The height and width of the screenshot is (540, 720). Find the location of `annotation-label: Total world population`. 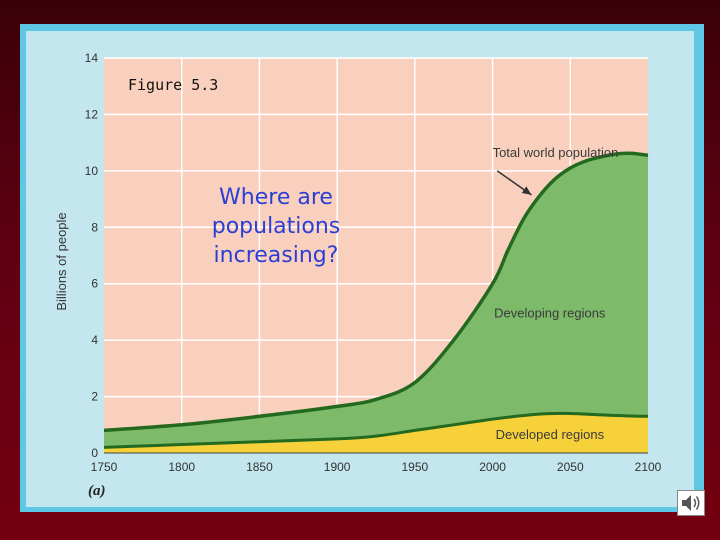

annotation-label: Total world population is located at coordinates (556, 152).